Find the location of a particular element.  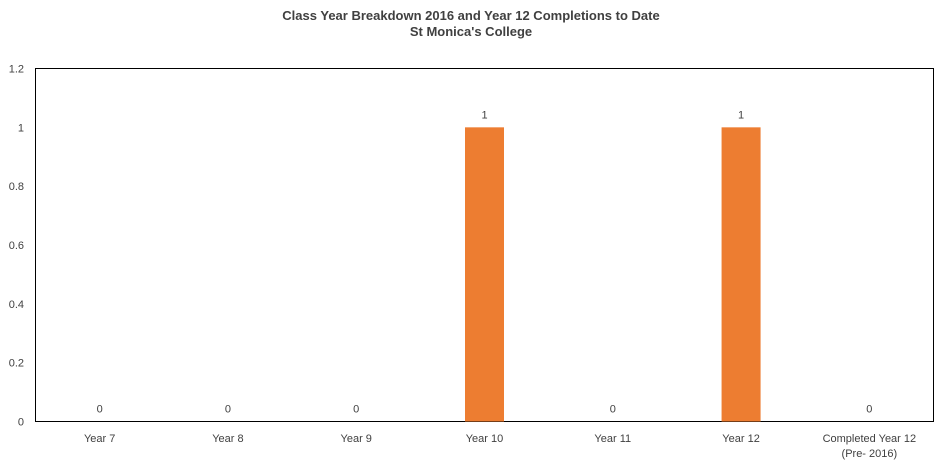

x-tick-label: Year 10 is located at coordinates (485, 439).